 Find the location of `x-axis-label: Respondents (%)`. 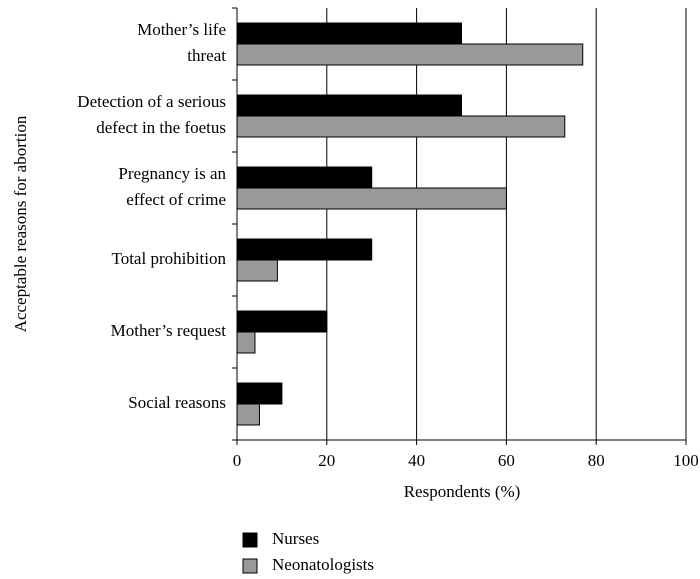

x-axis-label: Respondents (%) is located at coordinates (462, 491).